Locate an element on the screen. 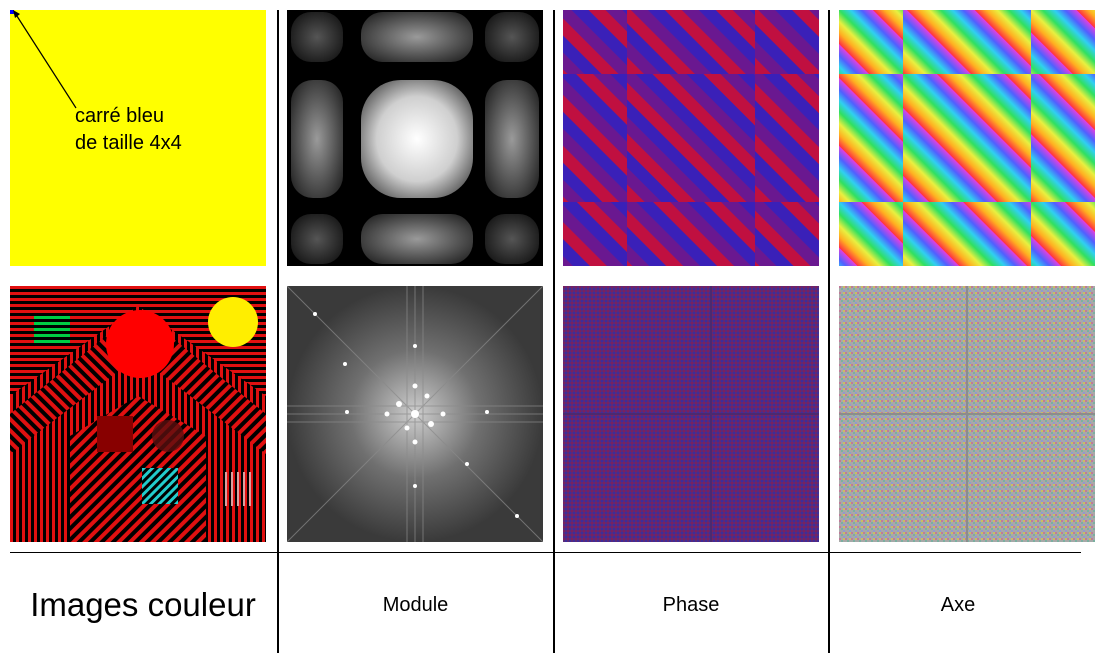  yellow-circle is located at coordinates (233, 322).